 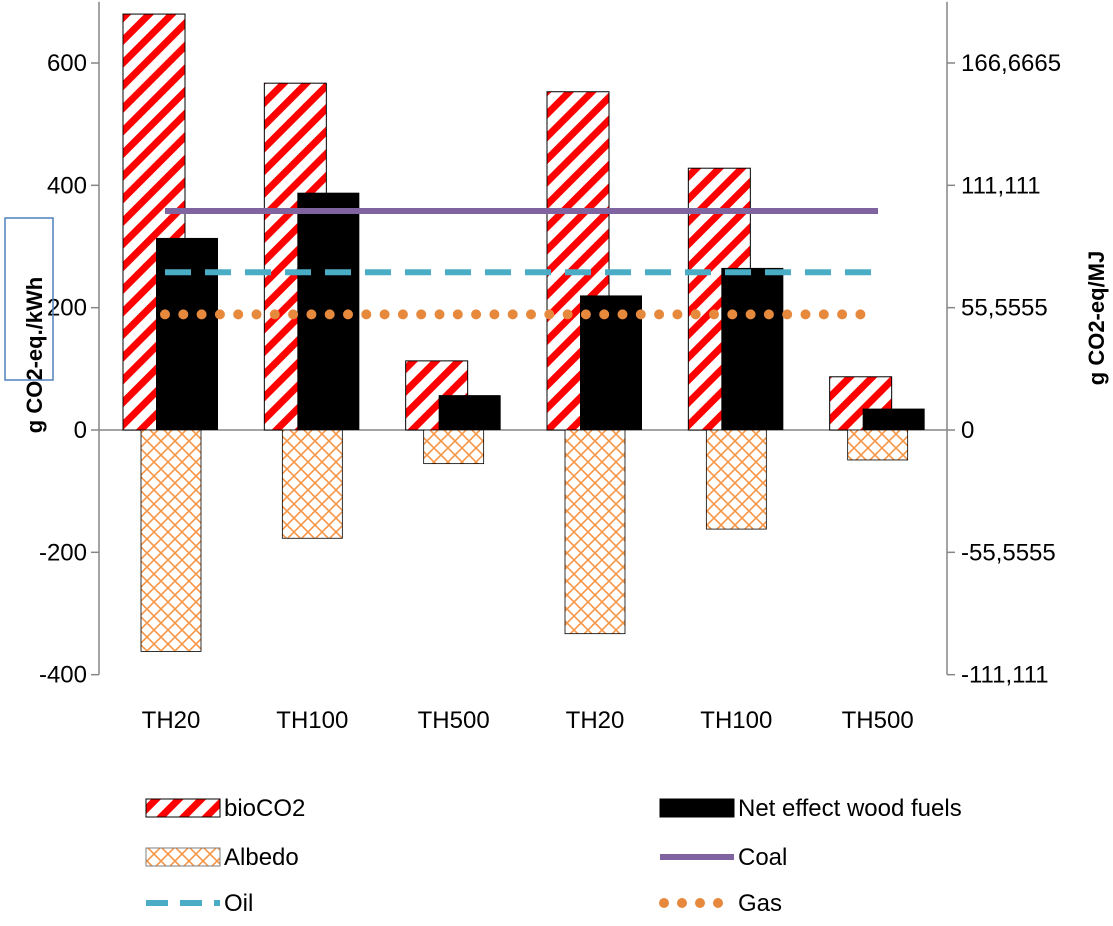 What do you see at coordinates (63, 552) in the screenshot?
I see `y-tick-label: -200` at bounding box center [63, 552].